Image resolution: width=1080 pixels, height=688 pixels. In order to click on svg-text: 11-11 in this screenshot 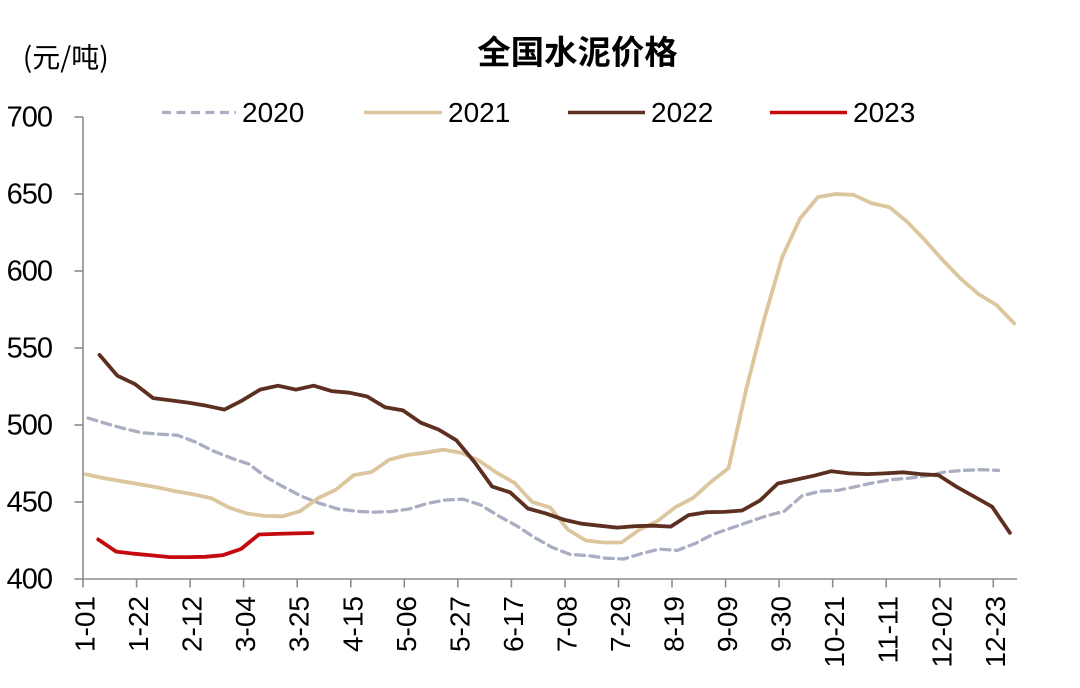, I will do `click(888, 629)`.